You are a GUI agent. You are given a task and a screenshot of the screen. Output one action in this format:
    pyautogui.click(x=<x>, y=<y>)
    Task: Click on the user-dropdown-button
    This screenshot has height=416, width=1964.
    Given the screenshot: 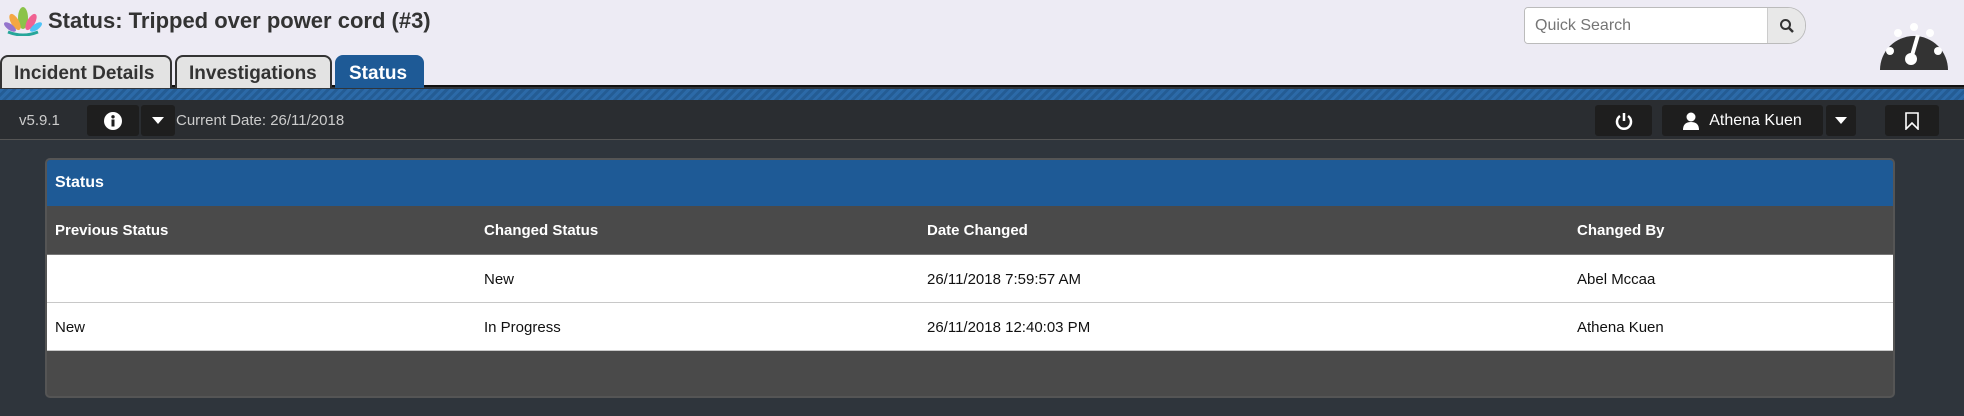 What is the action you would take?
    pyautogui.click(x=1841, y=120)
    